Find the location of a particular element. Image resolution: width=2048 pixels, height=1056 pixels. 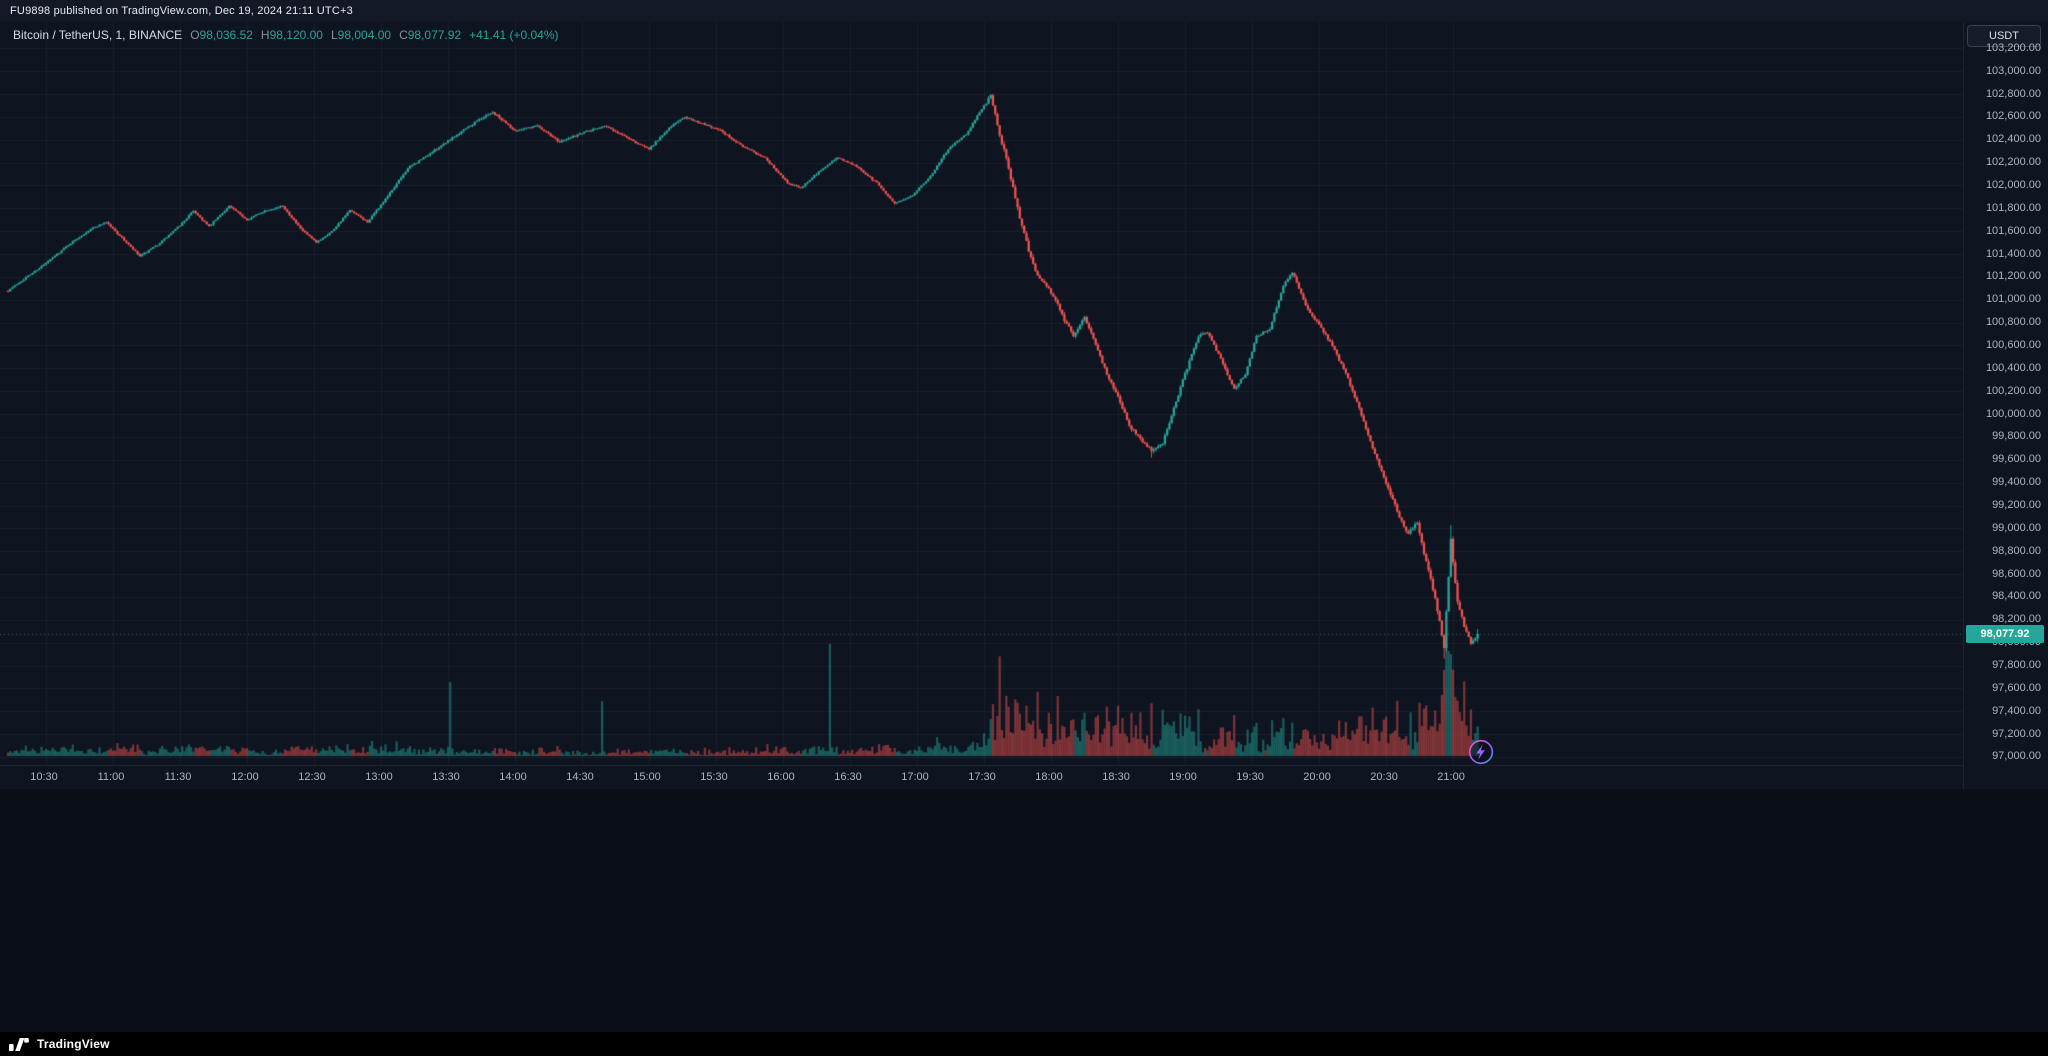

high-label: H is located at coordinates (265, 35).